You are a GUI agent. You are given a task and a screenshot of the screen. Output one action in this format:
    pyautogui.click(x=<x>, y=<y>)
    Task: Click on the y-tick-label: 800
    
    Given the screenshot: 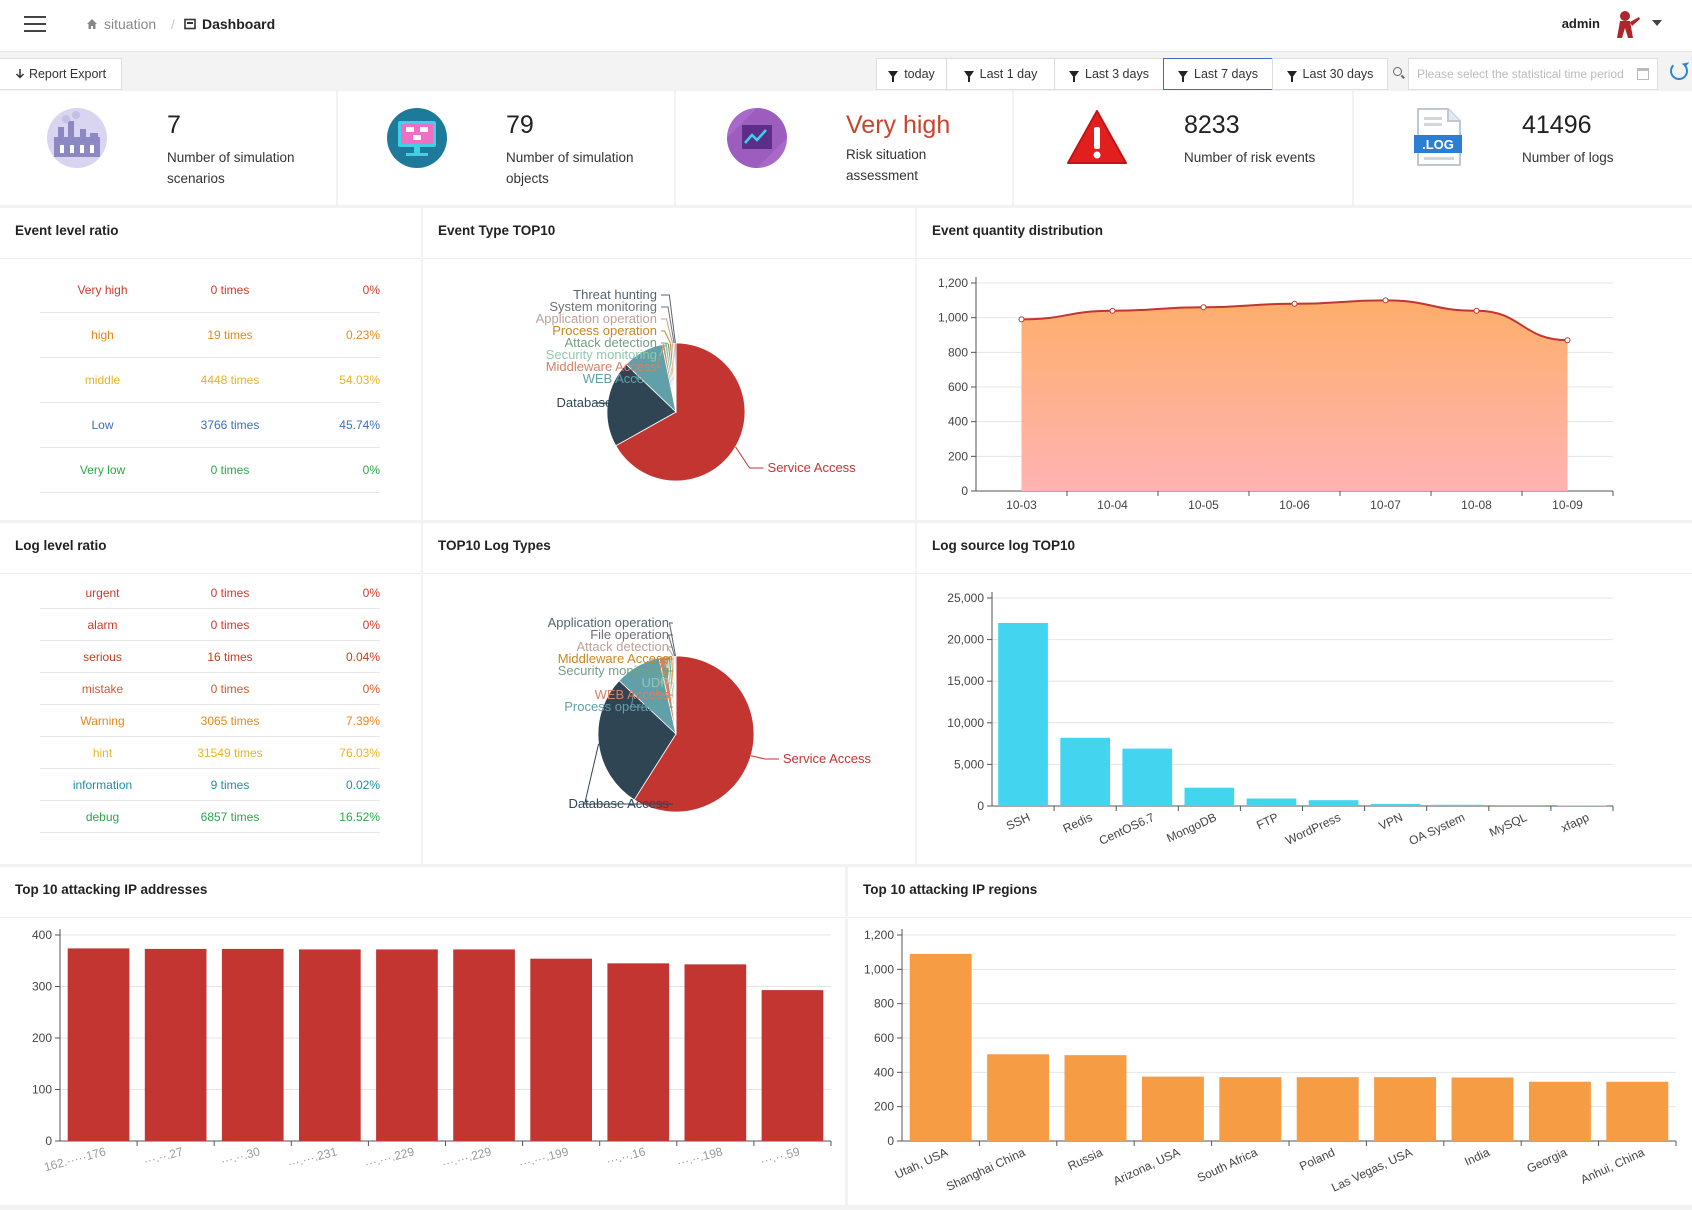 What is the action you would take?
    pyautogui.click(x=884, y=1004)
    